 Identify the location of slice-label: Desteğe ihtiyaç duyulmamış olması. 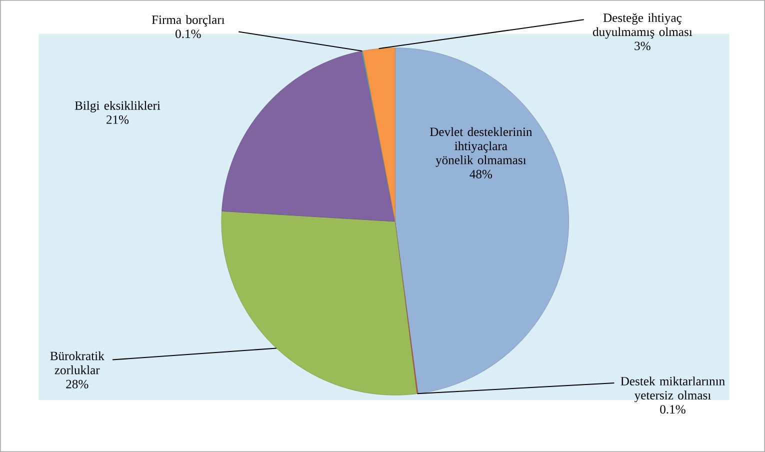
(642, 26).